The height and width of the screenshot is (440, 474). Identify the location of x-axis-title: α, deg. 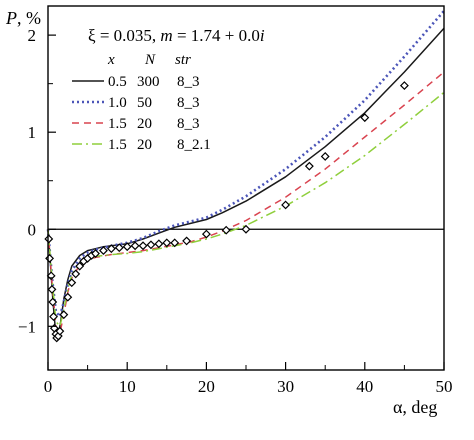
(415, 407).